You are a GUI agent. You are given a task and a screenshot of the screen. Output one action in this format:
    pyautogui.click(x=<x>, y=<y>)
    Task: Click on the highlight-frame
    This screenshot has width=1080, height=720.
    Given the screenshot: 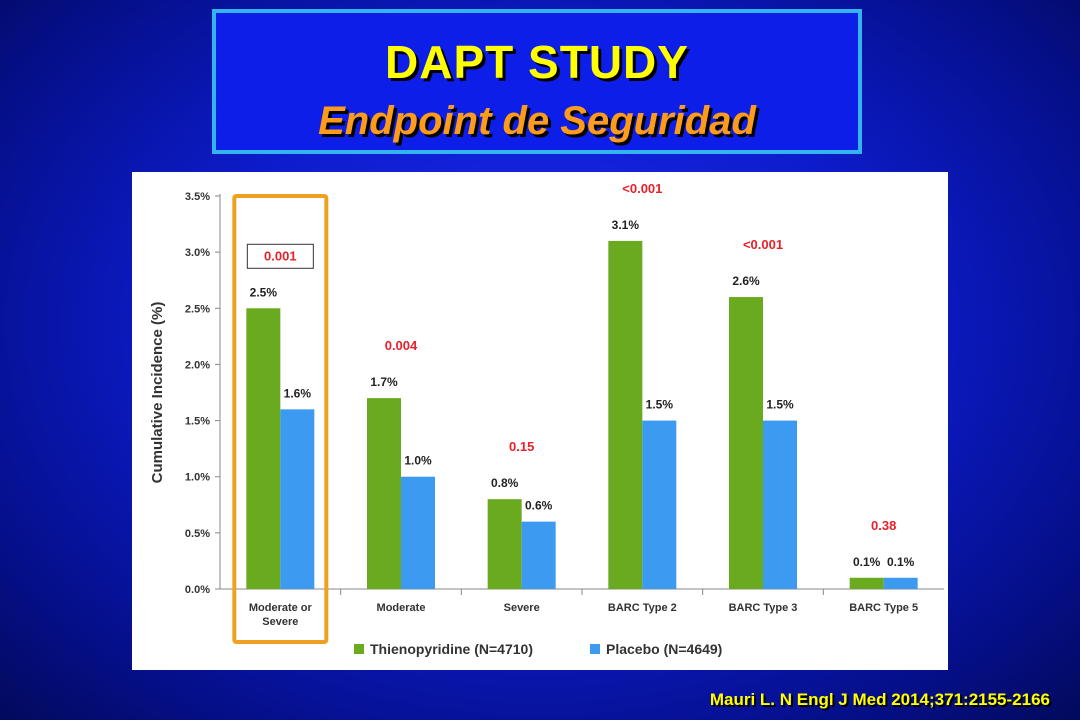 What is the action you would take?
    pyautogui.click(x=280, y=419)
    